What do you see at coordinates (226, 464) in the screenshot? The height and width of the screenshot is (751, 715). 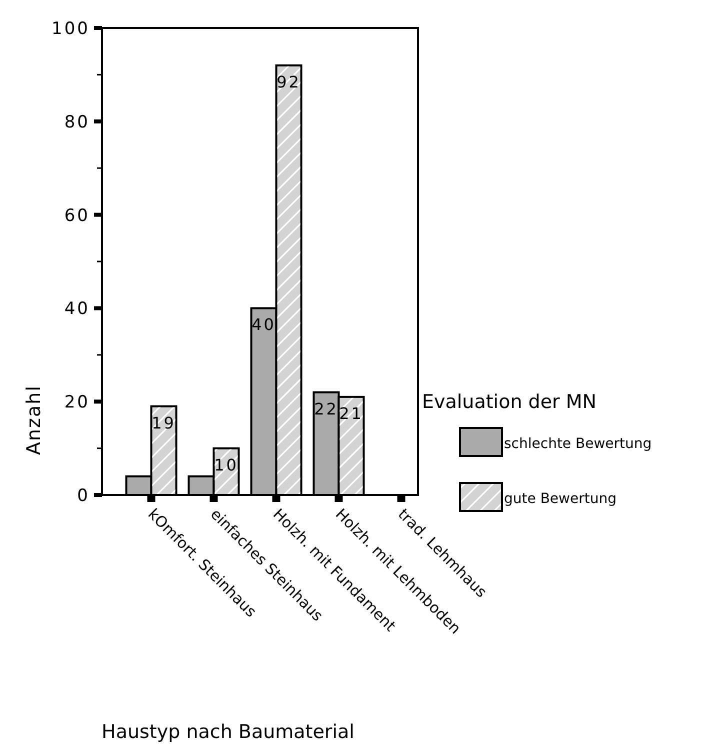 I see `data-label: 10` at bounding box center [226, 464].